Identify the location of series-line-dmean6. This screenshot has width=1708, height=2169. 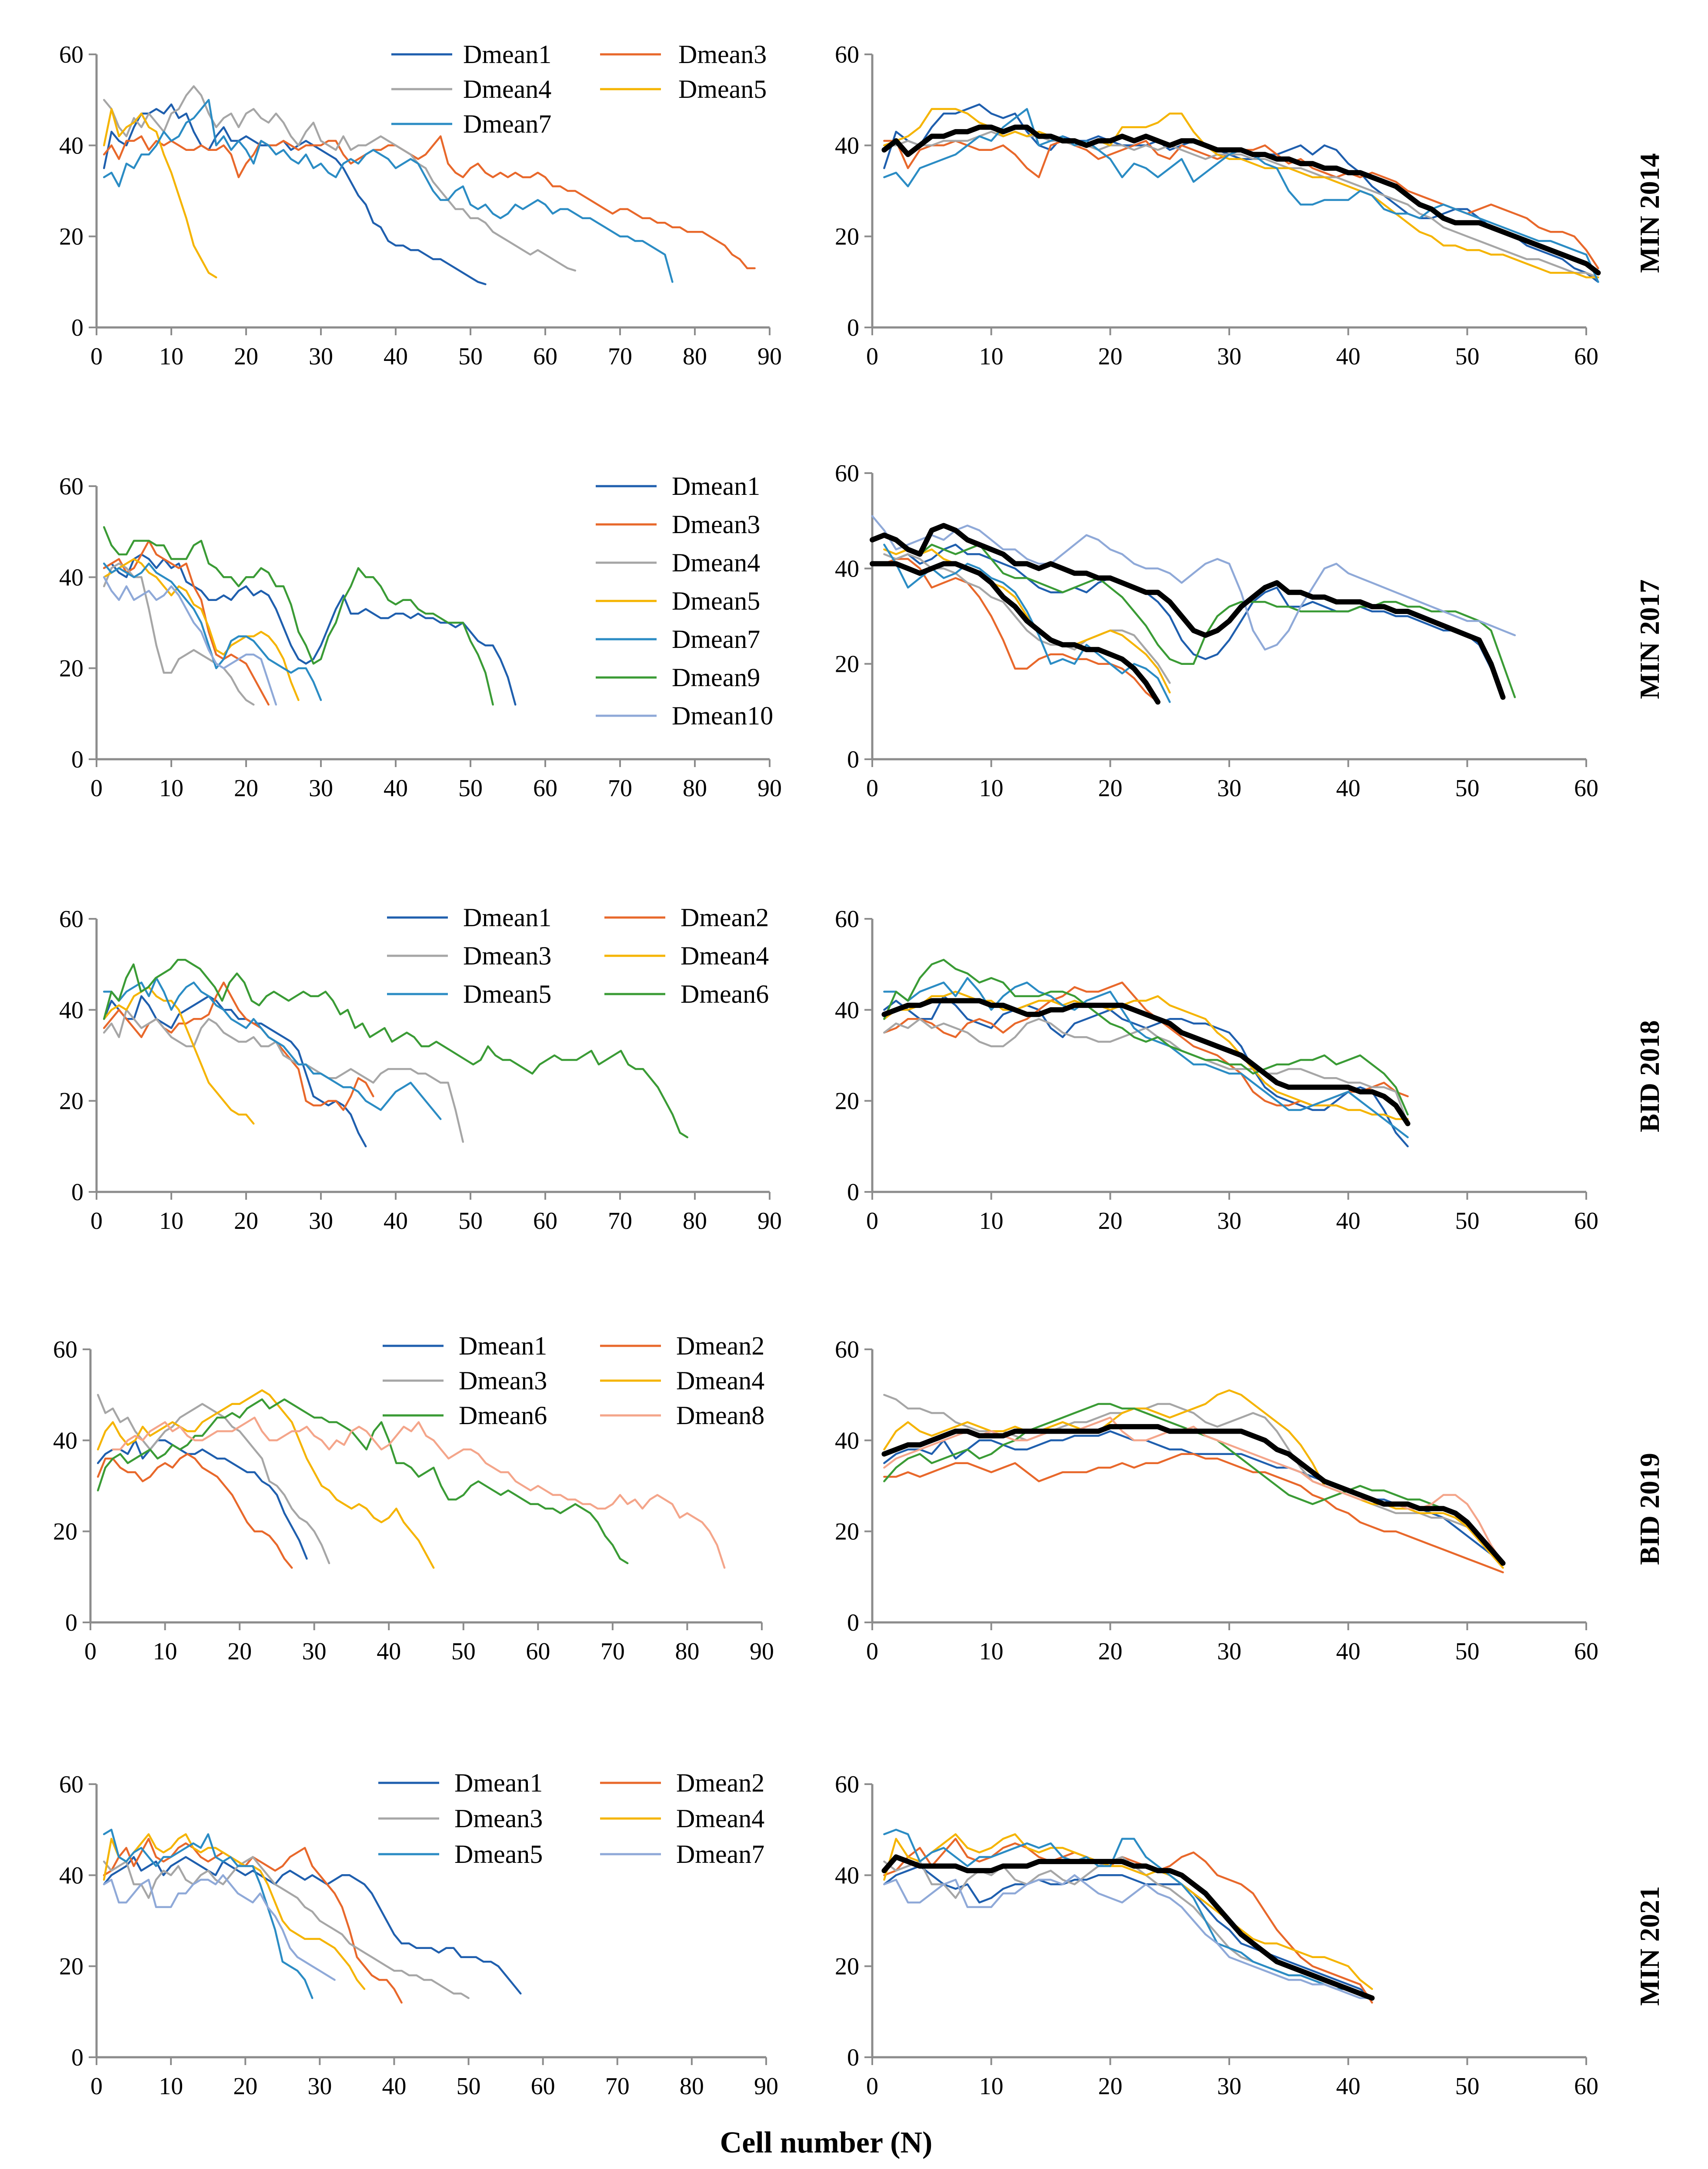
(396, 1048).